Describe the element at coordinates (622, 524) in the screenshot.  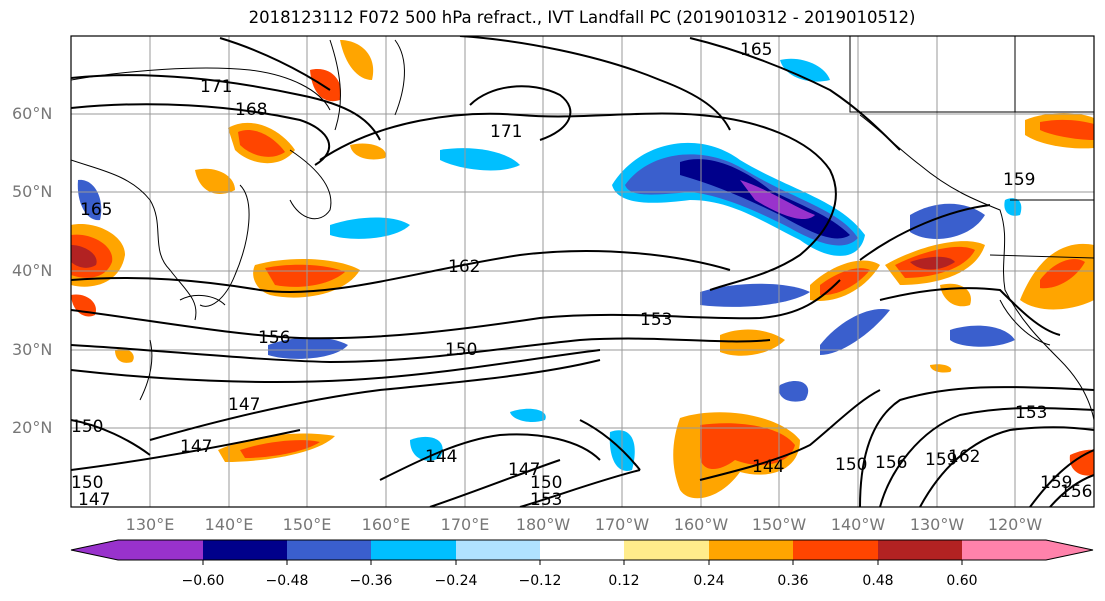
I see `lon-label: 170°W` at that location.